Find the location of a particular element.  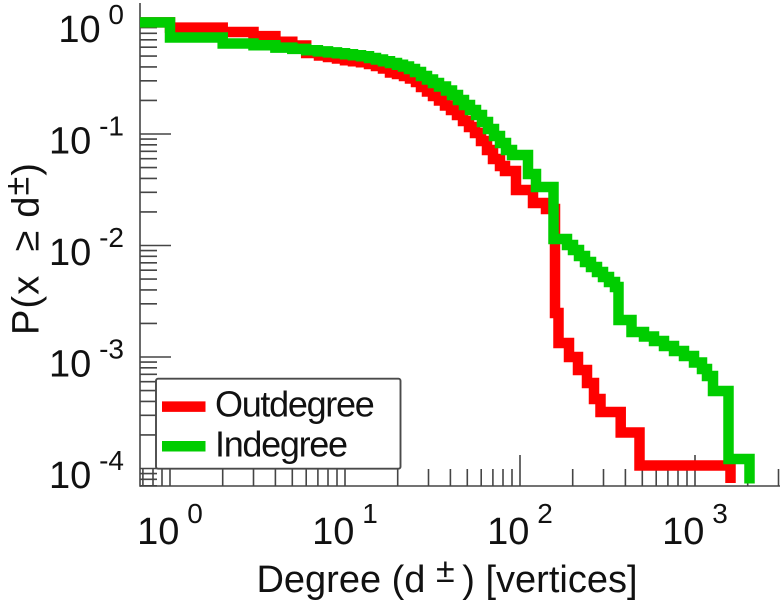

svg-text: Outdegree is located at coordinates (294, 404).